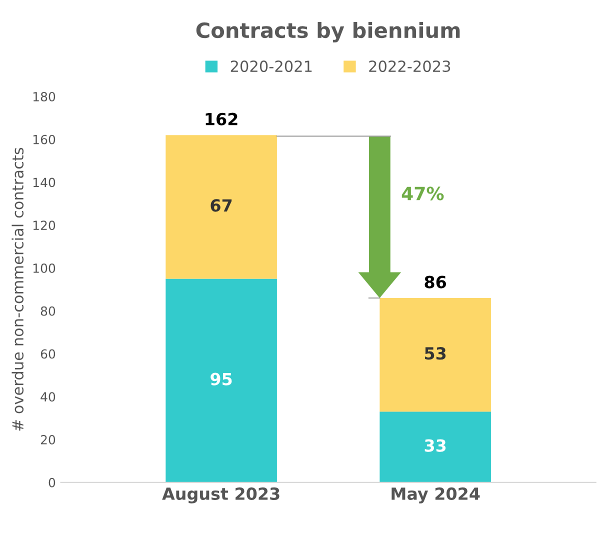 The width and height of the screenshot is (608, 536). I want to click on y-tick-label: 100, so click(44, 268).